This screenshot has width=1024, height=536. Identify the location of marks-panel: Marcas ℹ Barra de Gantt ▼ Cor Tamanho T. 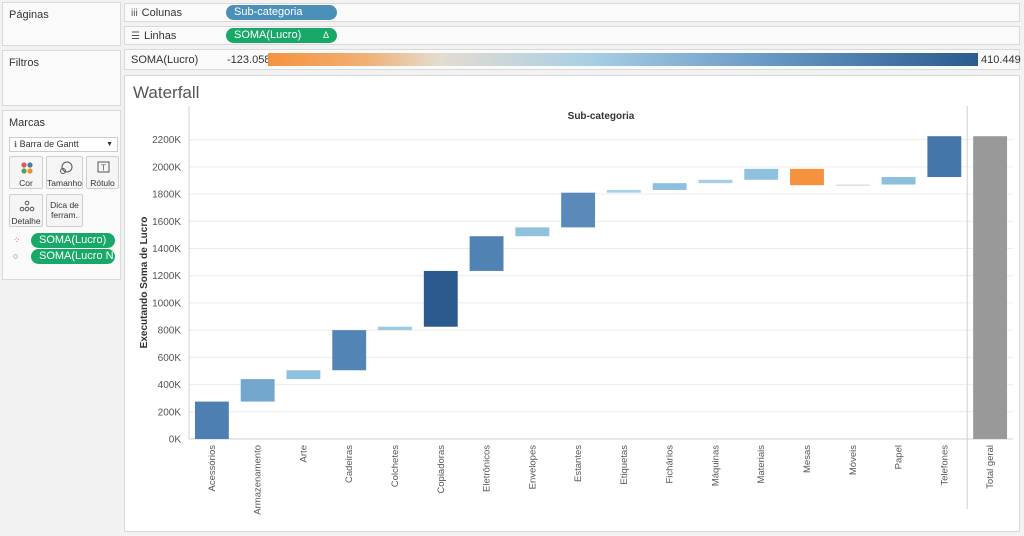
(61, 195).